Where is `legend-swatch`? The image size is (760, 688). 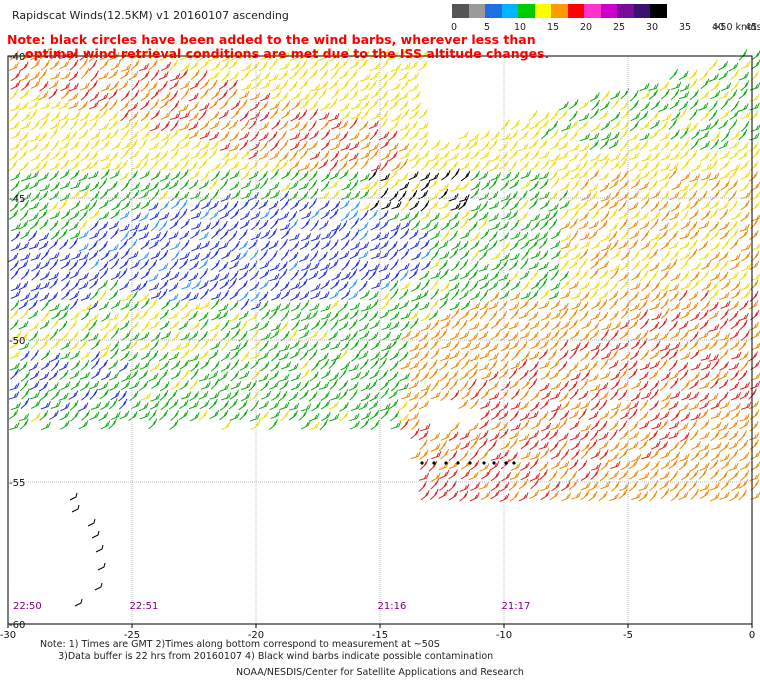 legend-swatch is located at coordinates (559, 11).